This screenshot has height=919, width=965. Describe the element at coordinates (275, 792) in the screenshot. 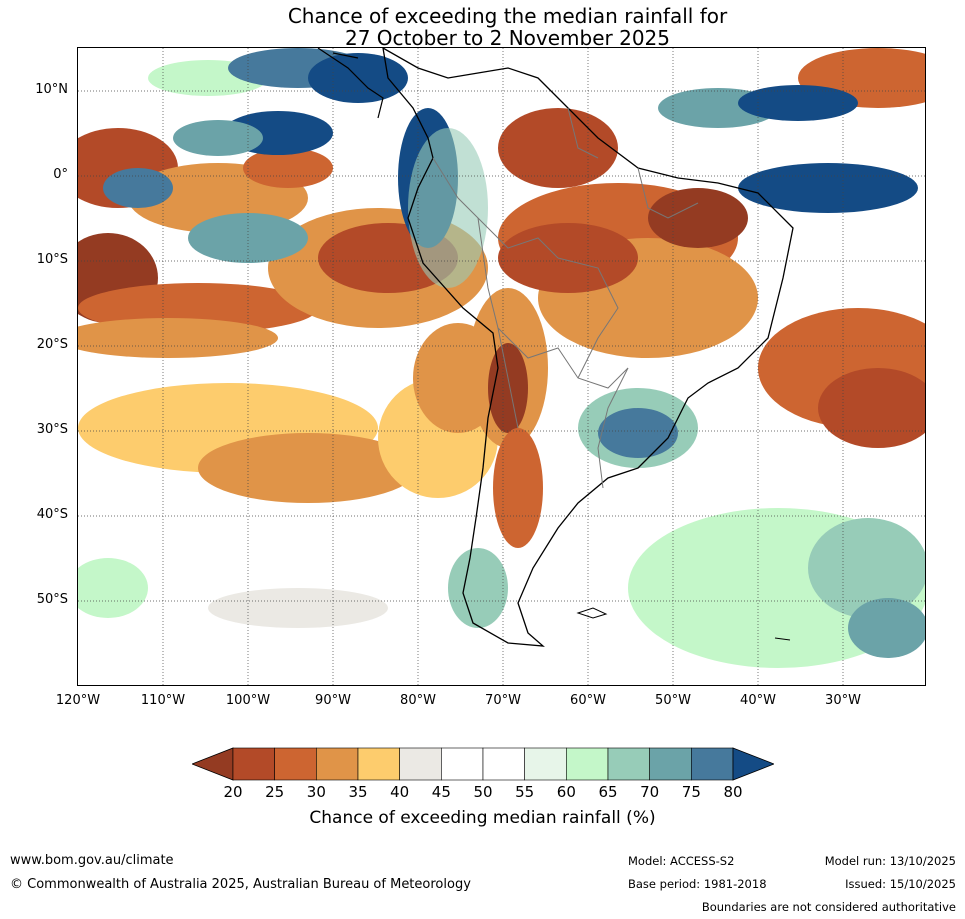

I see `colorbar-tick-label: 25` at that location.